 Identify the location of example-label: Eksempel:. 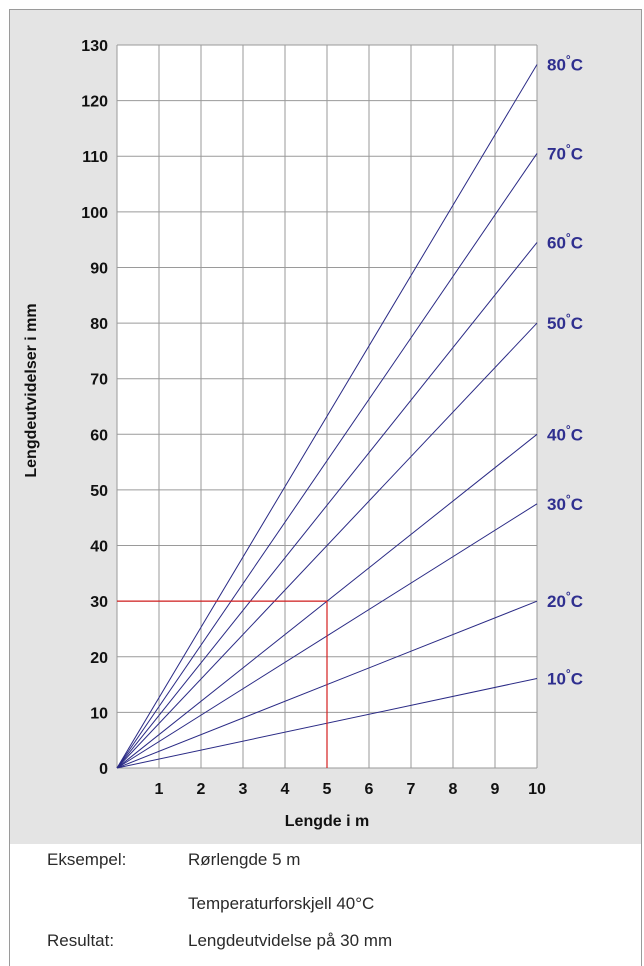
(87, 859).